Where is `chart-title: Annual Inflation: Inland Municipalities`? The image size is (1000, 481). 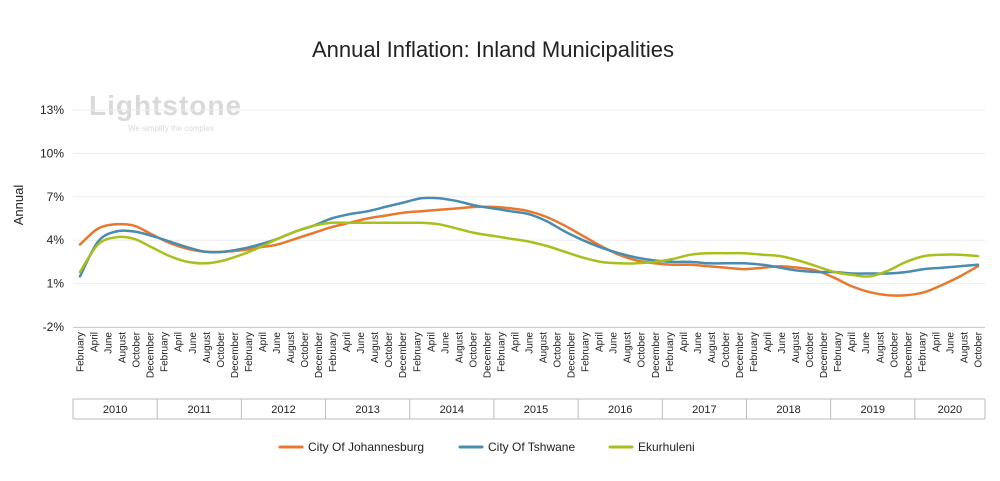 chart-title: Annual Inflation: Inland Municipalities is located at coordinates (493, 49).